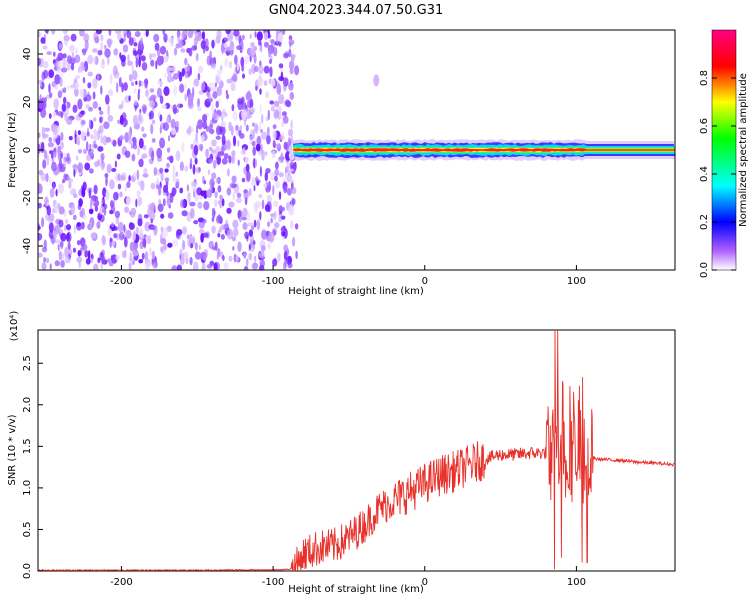 This screenshot has width=750, height=600. I want to click on spectrogram-artifact, so click(376, 80).